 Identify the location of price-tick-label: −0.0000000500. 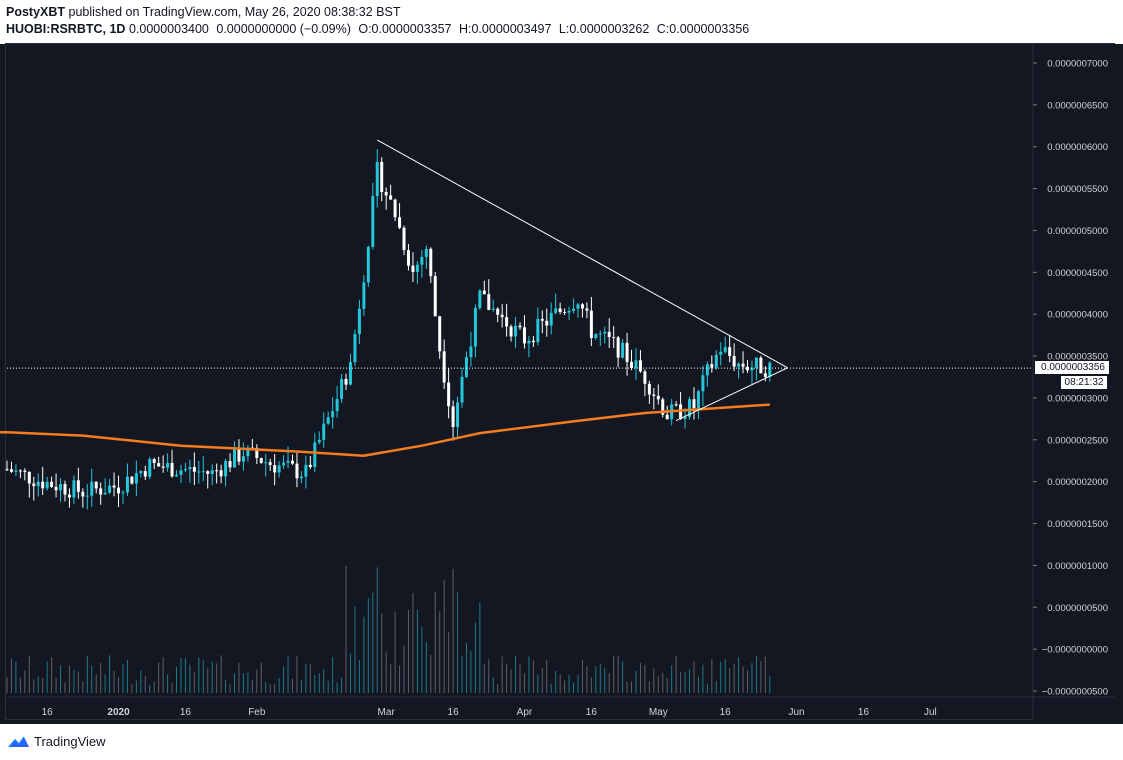
(1075, 692).